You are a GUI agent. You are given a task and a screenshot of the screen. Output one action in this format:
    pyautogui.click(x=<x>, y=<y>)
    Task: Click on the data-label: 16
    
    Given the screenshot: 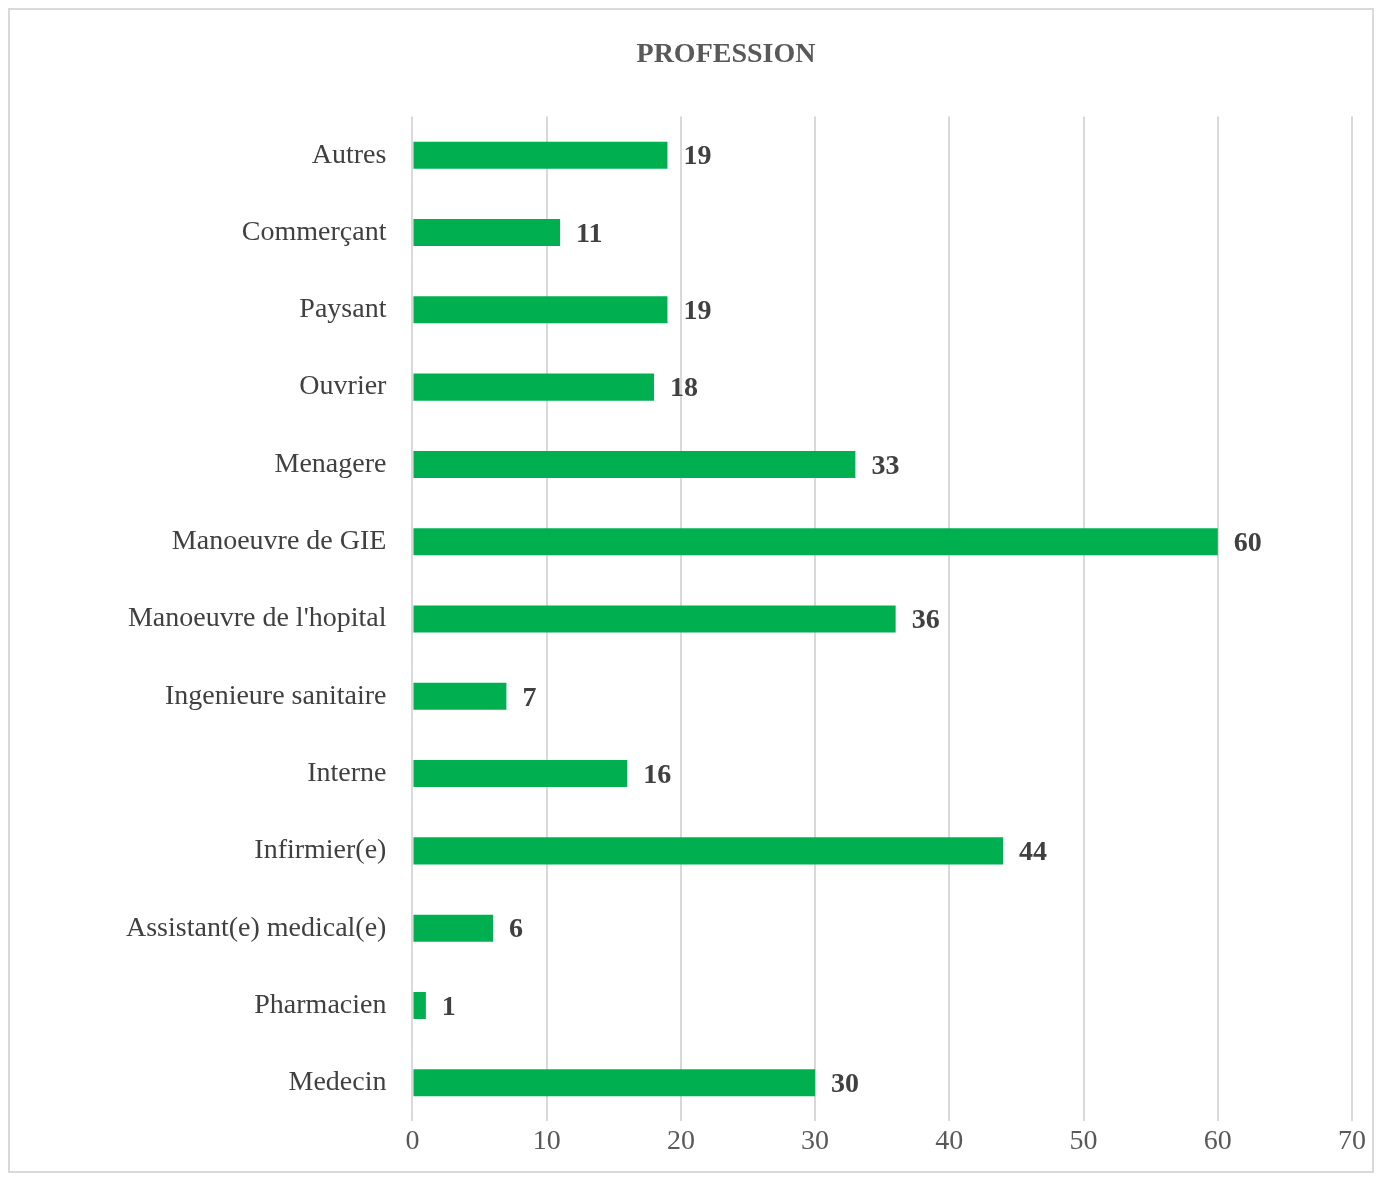 What is the action you would take?
    pyautogui.click(x=657, y=773)
    